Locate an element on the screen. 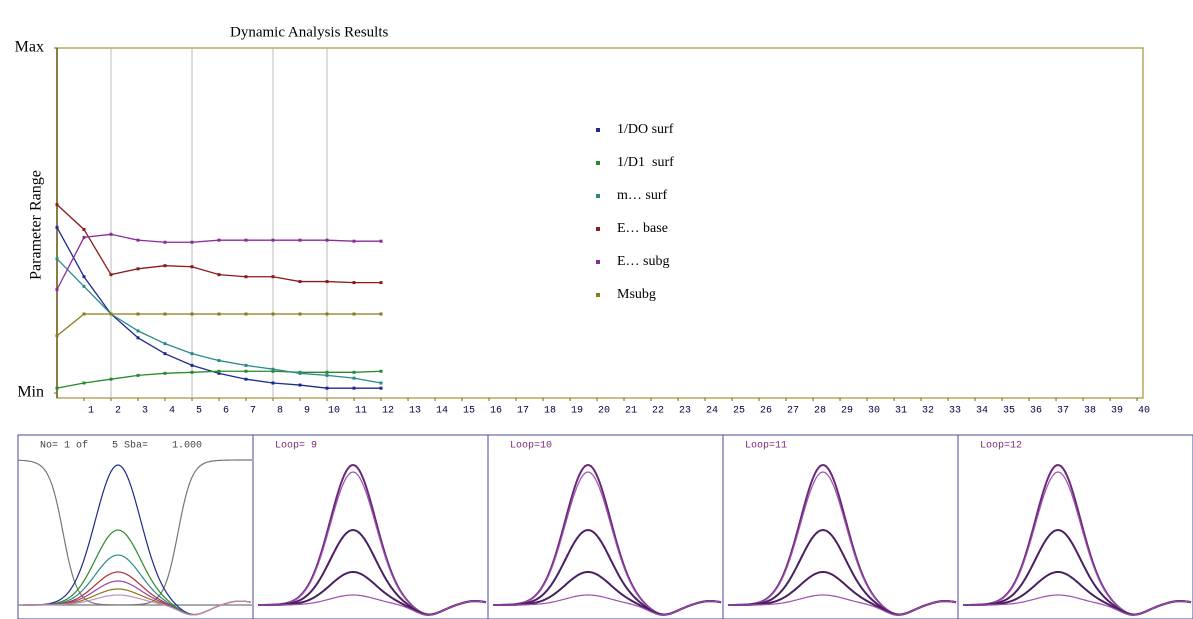  x-tick-label: 11 is located at coordinates (361, 411).